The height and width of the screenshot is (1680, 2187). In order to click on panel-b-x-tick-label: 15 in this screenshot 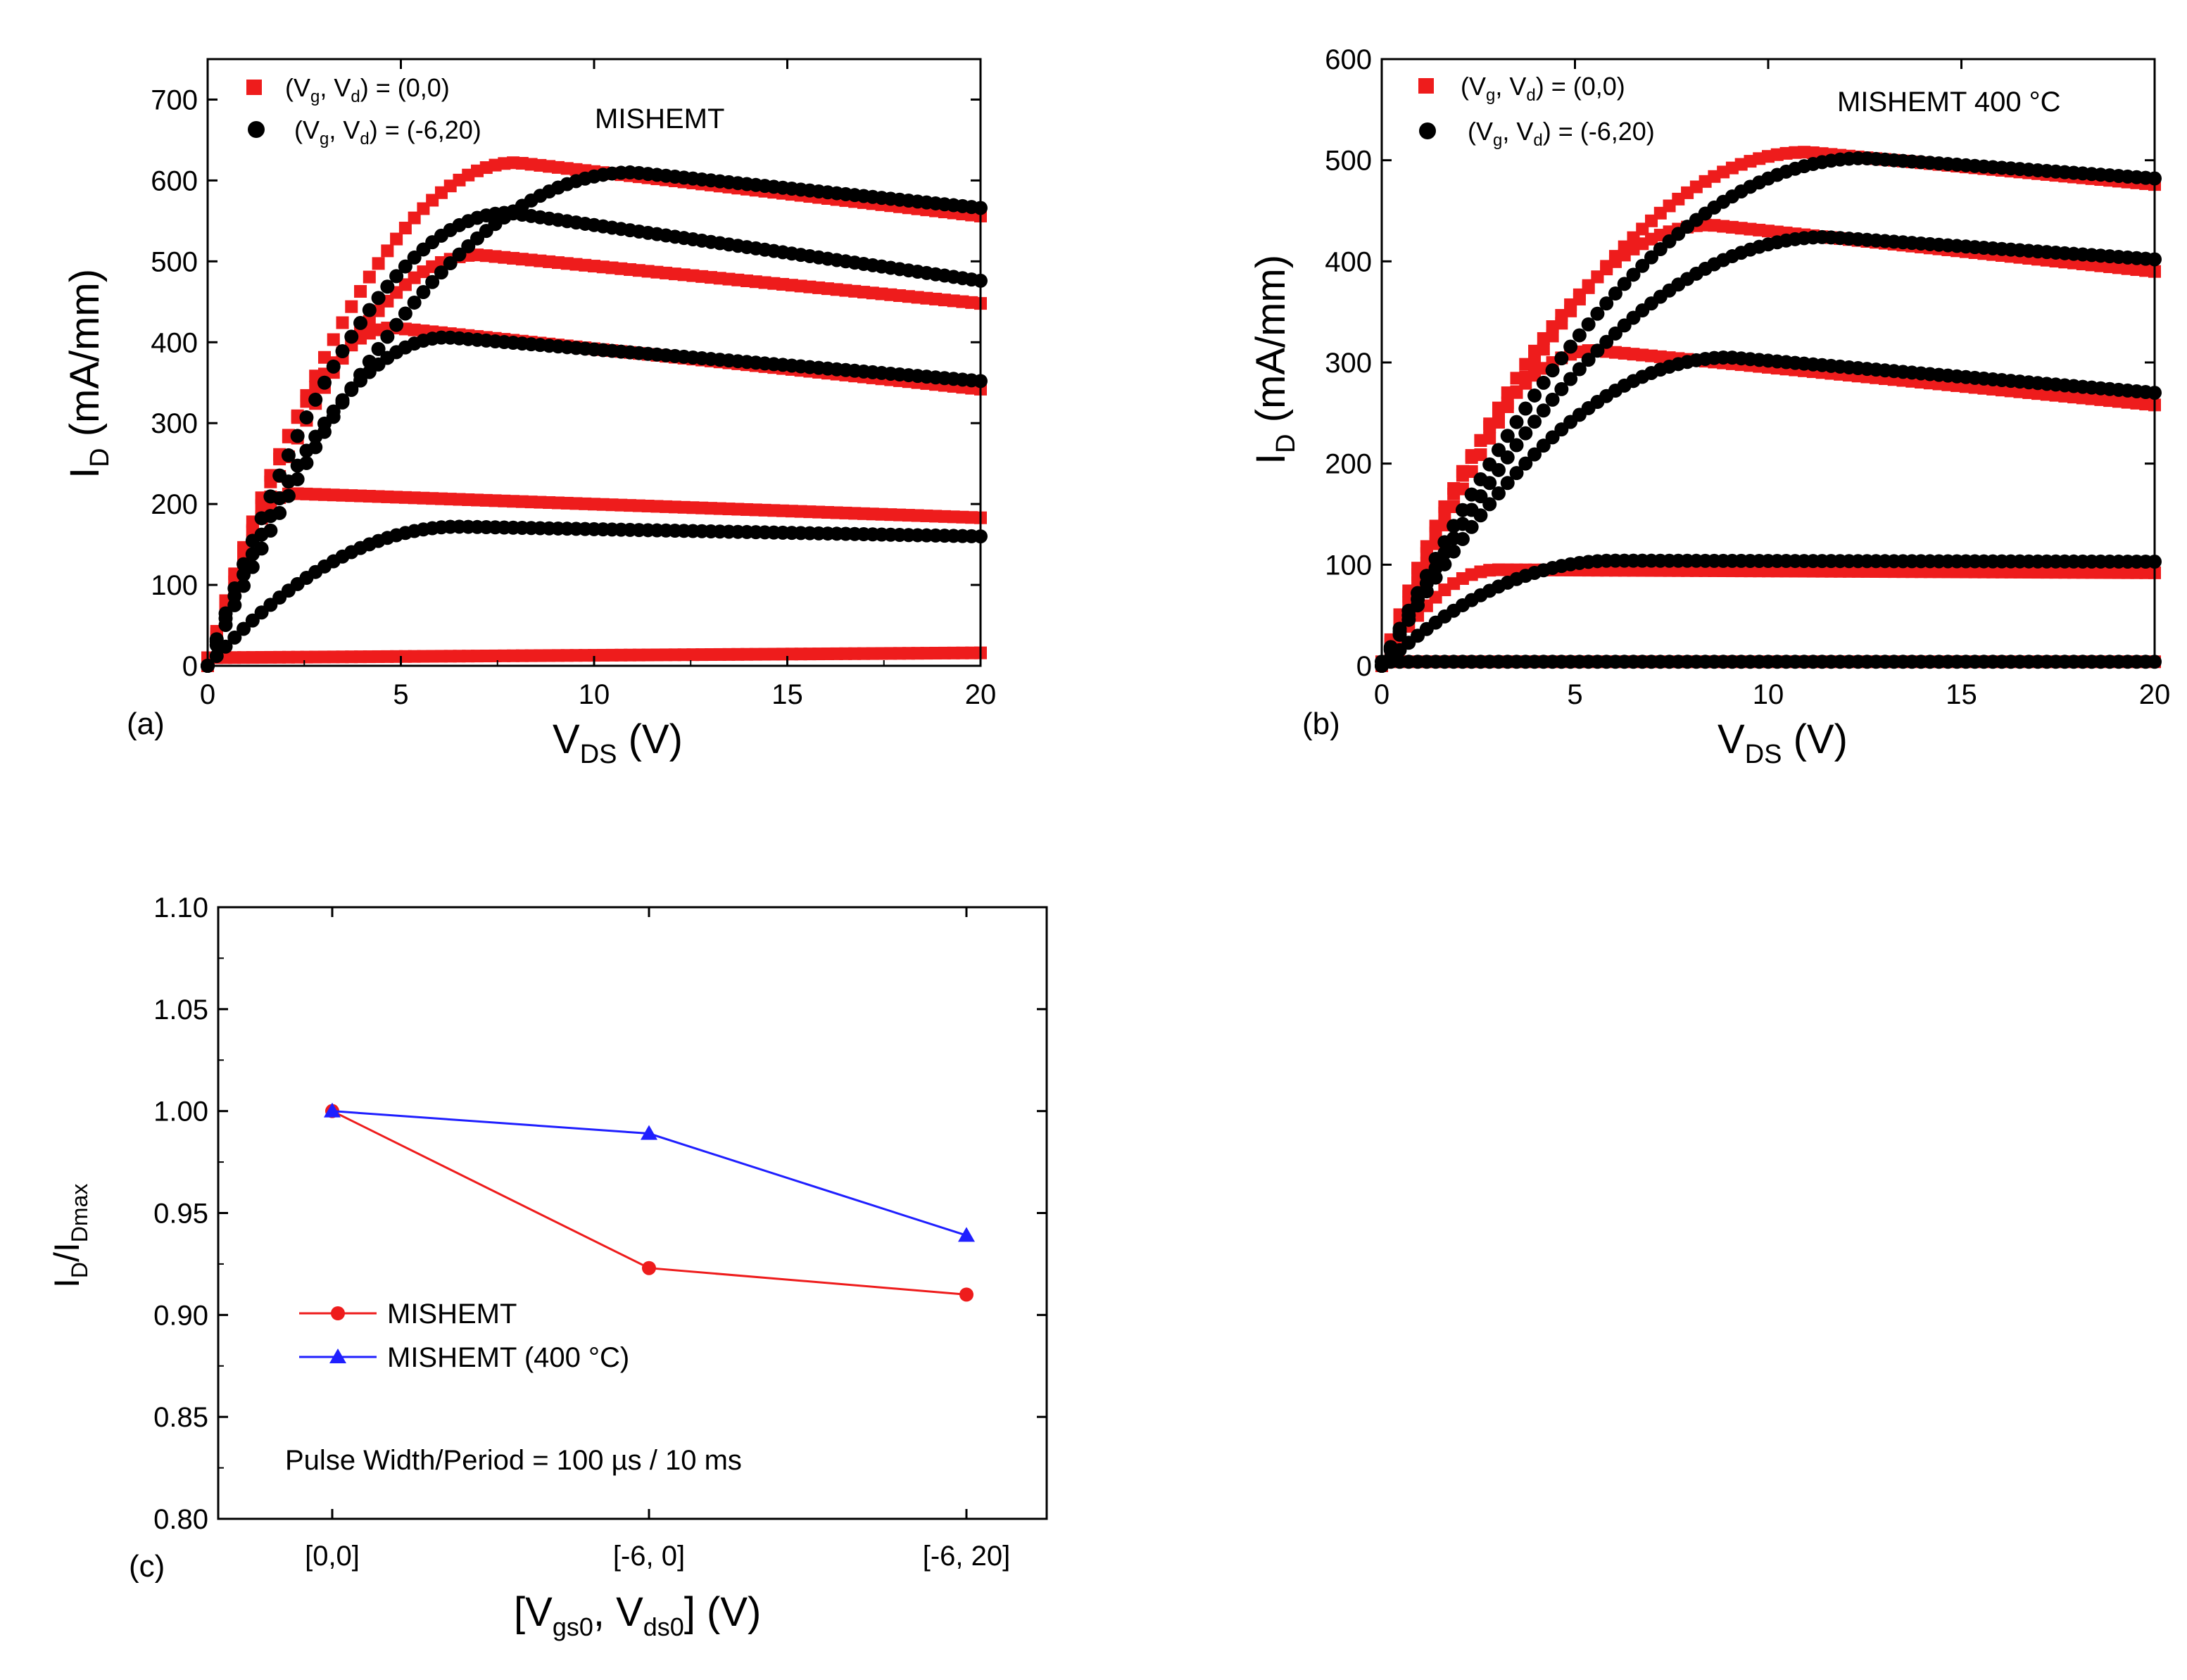, I will do `click(1961, 695)`.